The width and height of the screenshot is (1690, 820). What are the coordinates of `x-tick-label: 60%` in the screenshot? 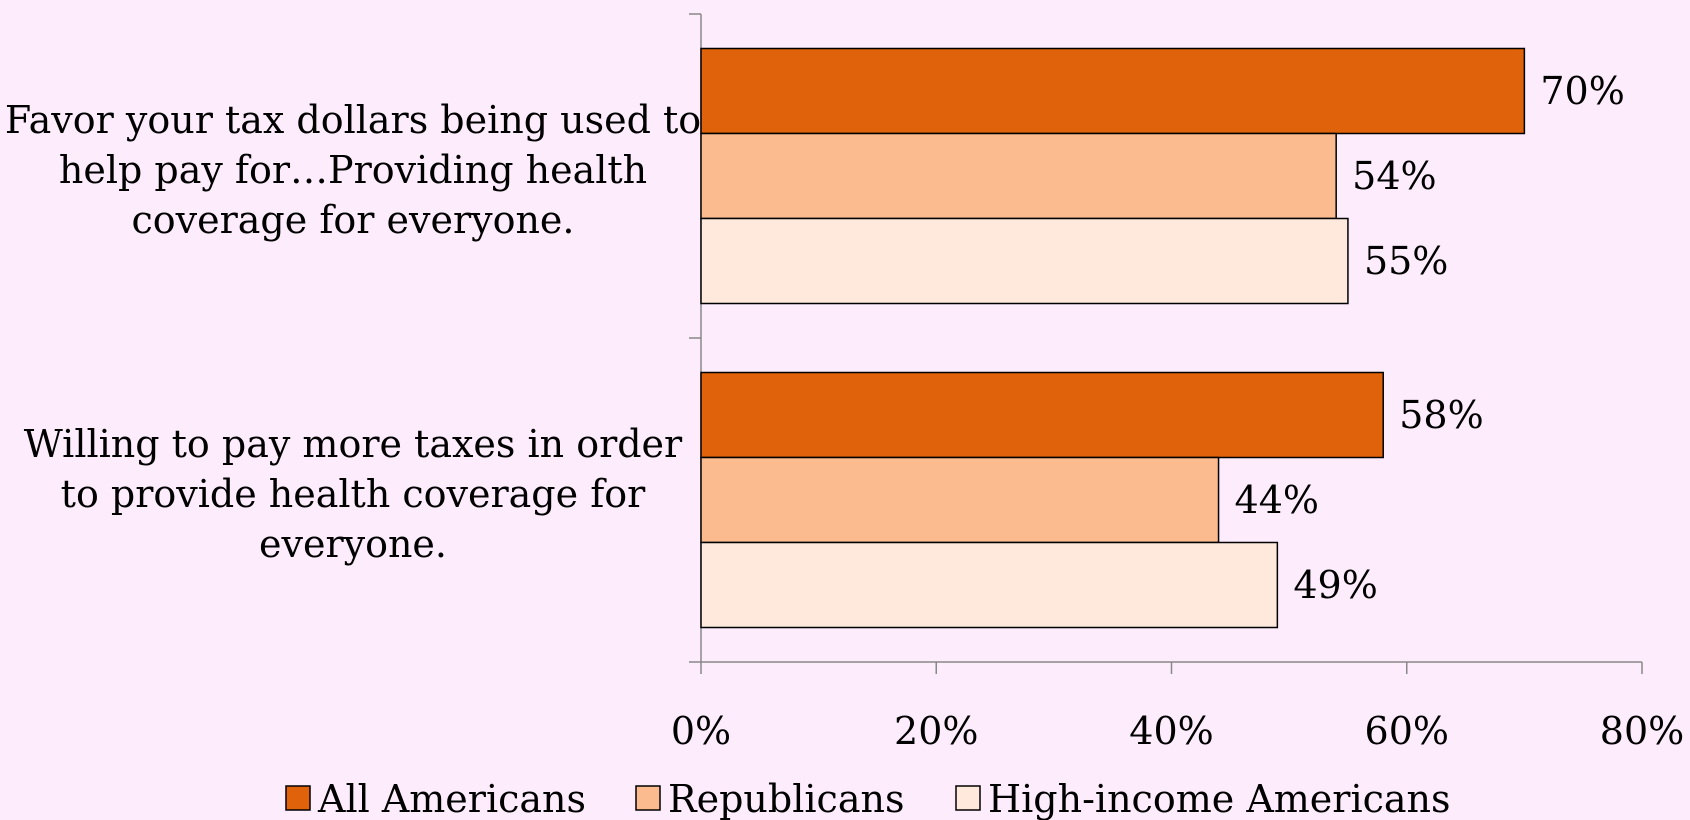 It's located at (1407, 731).